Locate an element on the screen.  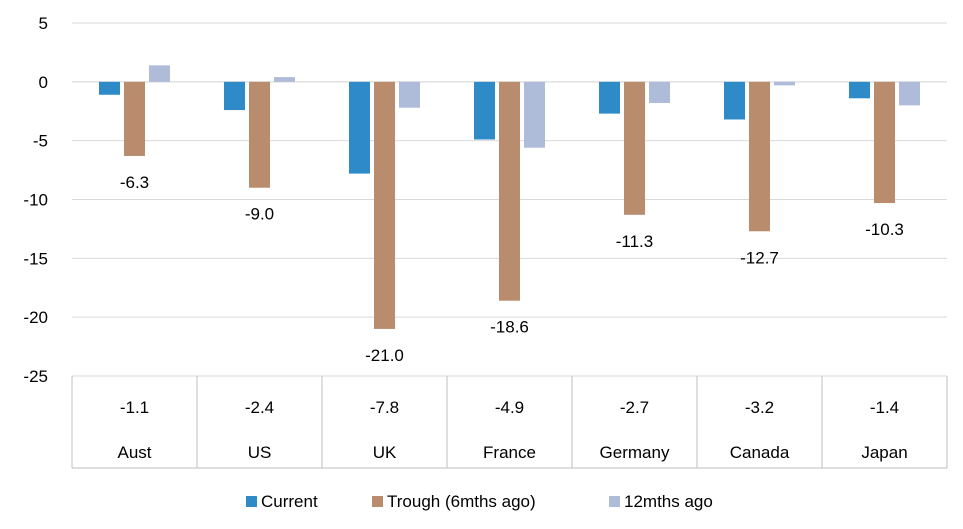
bar-current-uk is located at coordinates (359, 127).